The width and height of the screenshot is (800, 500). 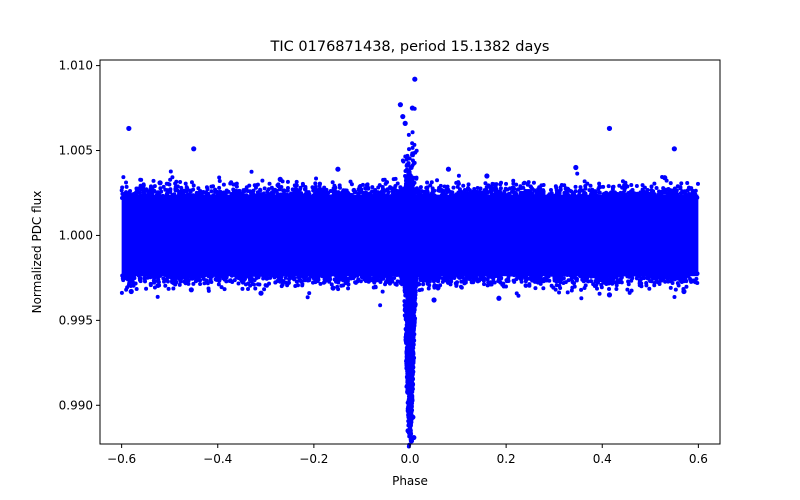 What do you see at coordinates (76, 66) in the screenshot?
I see `y-tick-label: 1.010` at bounding box center [76, 66].